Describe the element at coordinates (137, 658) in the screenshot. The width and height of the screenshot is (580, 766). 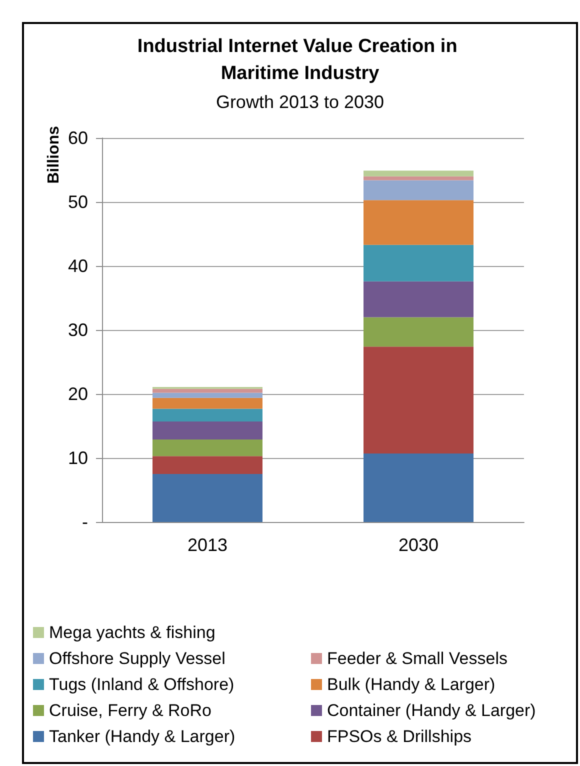
I see `legend-label: Offshore Supply Vessel` at that location.